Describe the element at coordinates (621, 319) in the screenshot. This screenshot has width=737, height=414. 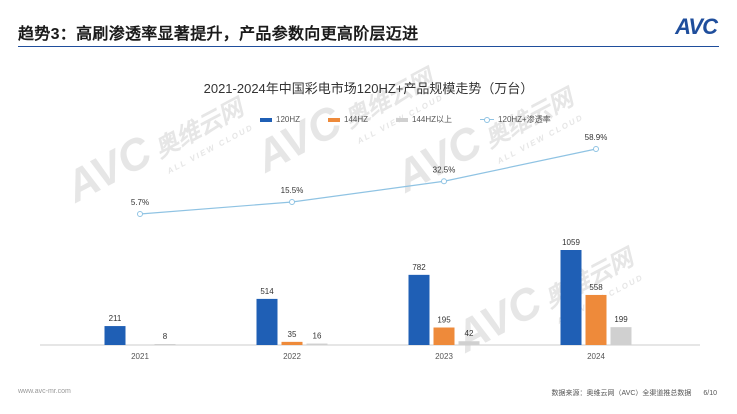
I see `data-label-144HZ以上-2024: 199` at that location.